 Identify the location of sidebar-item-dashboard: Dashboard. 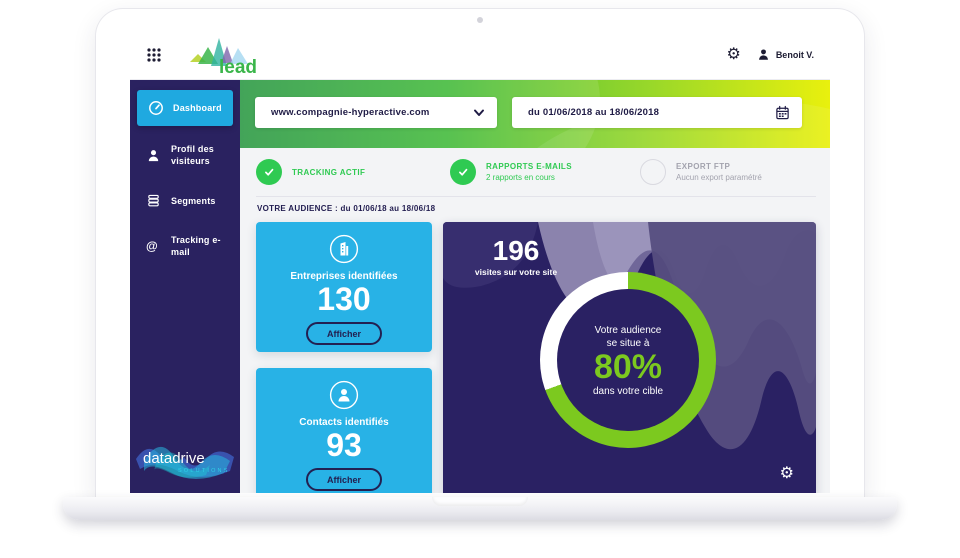
(185, 108).